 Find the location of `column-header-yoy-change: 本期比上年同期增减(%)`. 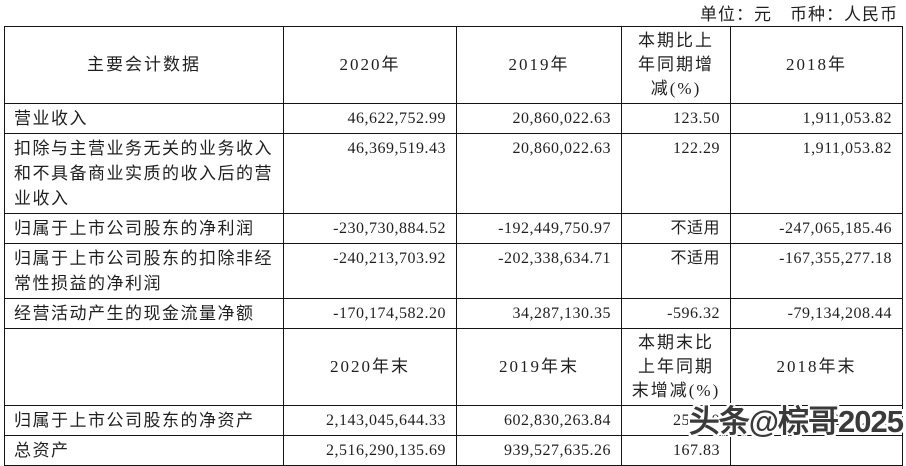

column-header-yoy-change: 本期比上年同期增减(%) is located at coordinates (676, 65).